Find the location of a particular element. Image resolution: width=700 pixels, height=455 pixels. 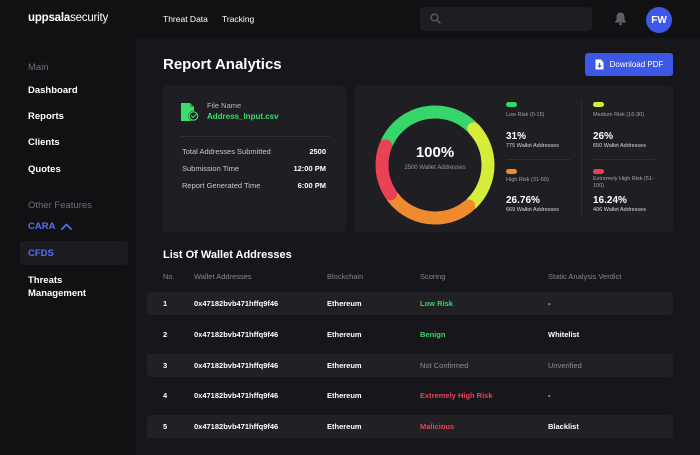

logo: uppsalasecurity is located at coordinates (68, 18).